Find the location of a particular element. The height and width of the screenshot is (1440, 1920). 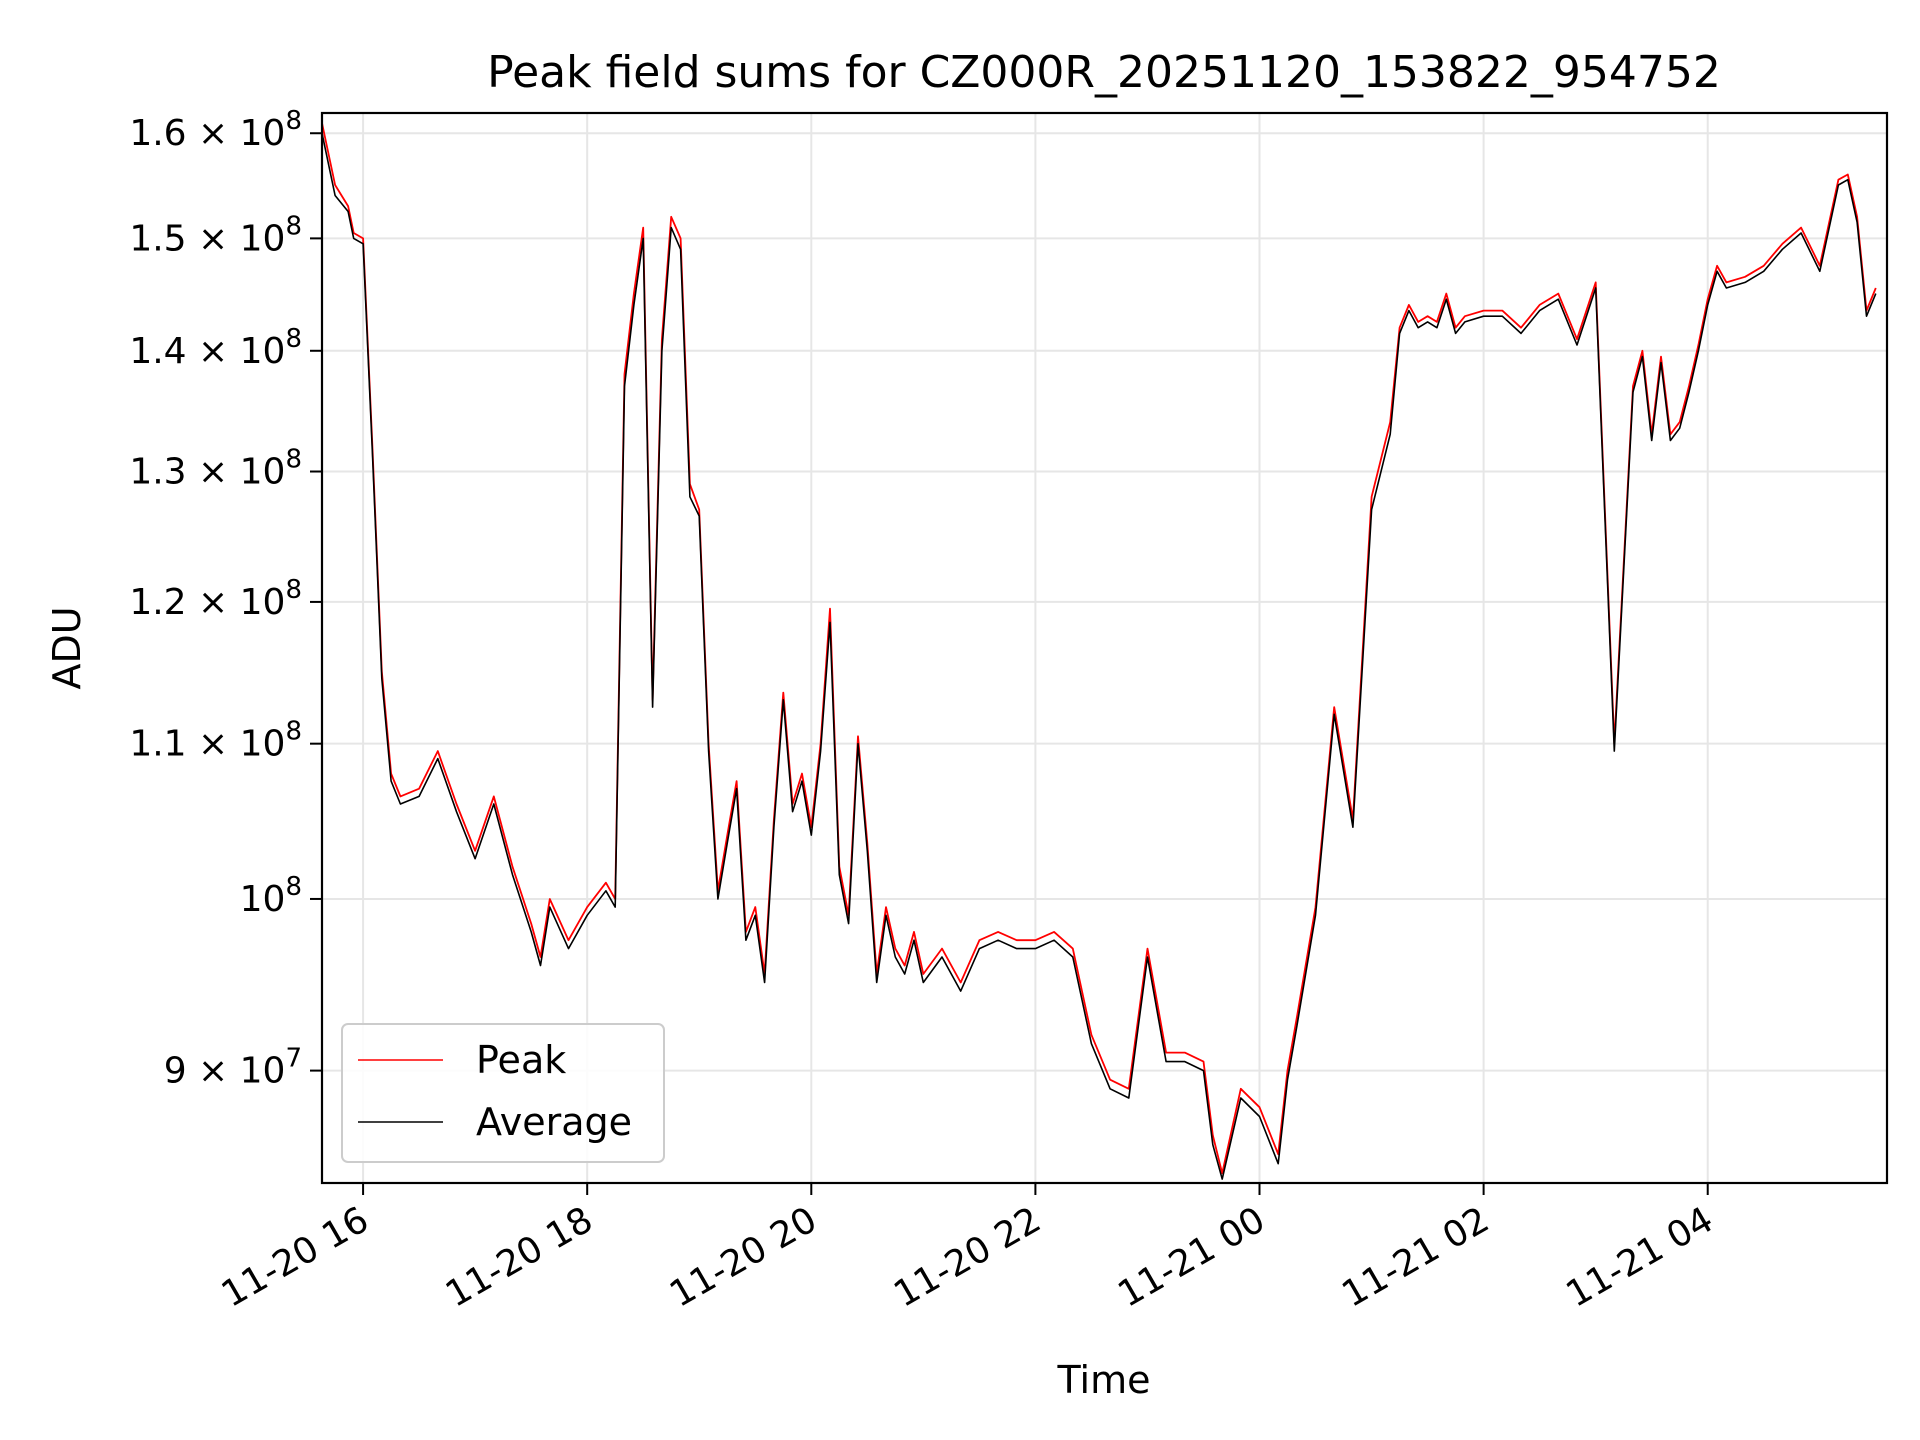

y-tick-label: 1.4 × 108 is located at coordinates (215, 348).